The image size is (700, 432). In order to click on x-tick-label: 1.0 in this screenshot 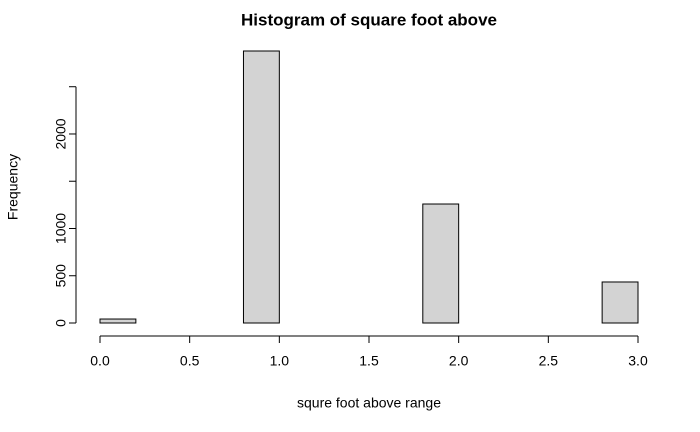, I will do `click(280, 361)`.